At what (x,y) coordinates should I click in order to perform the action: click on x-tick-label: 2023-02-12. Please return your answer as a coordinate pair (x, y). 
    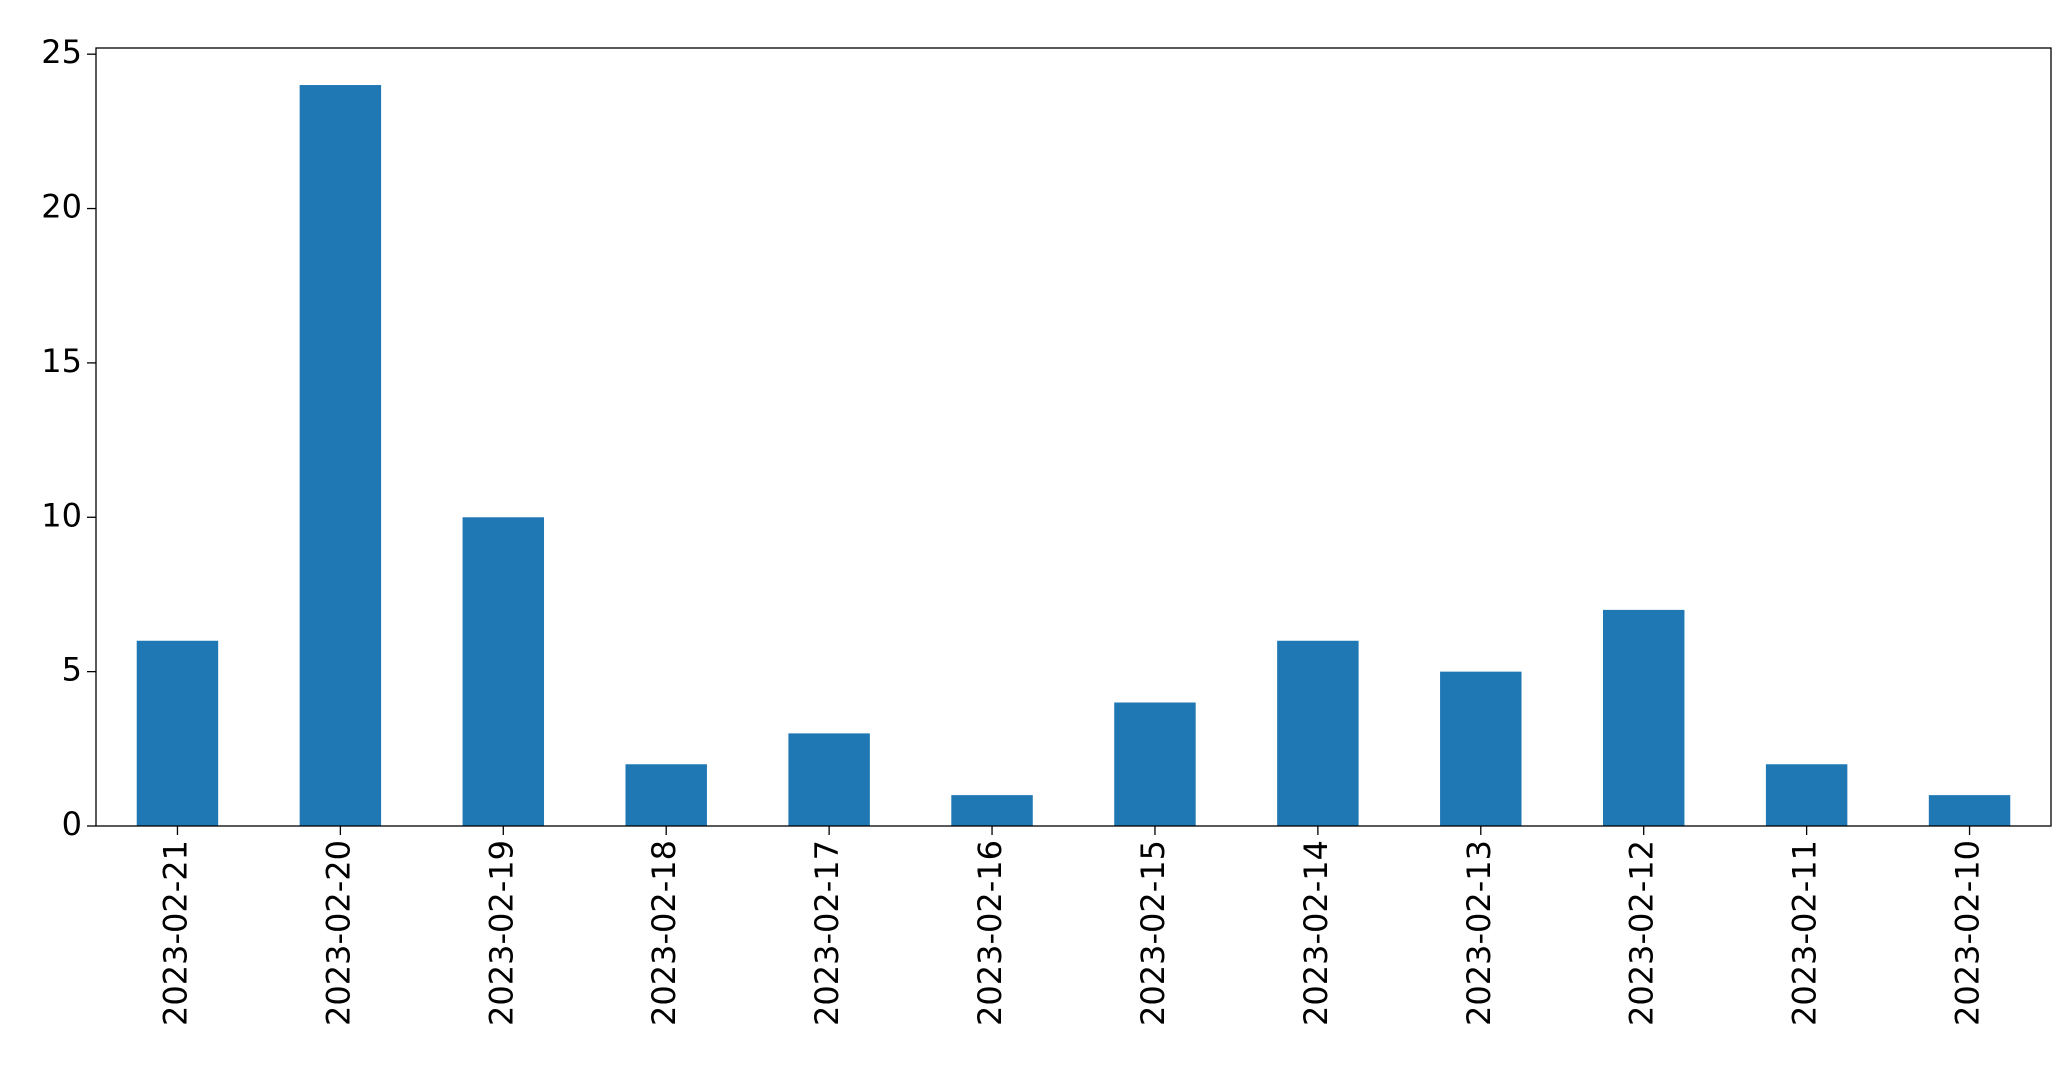
    Looking at the image, I should click on (1642, 933).